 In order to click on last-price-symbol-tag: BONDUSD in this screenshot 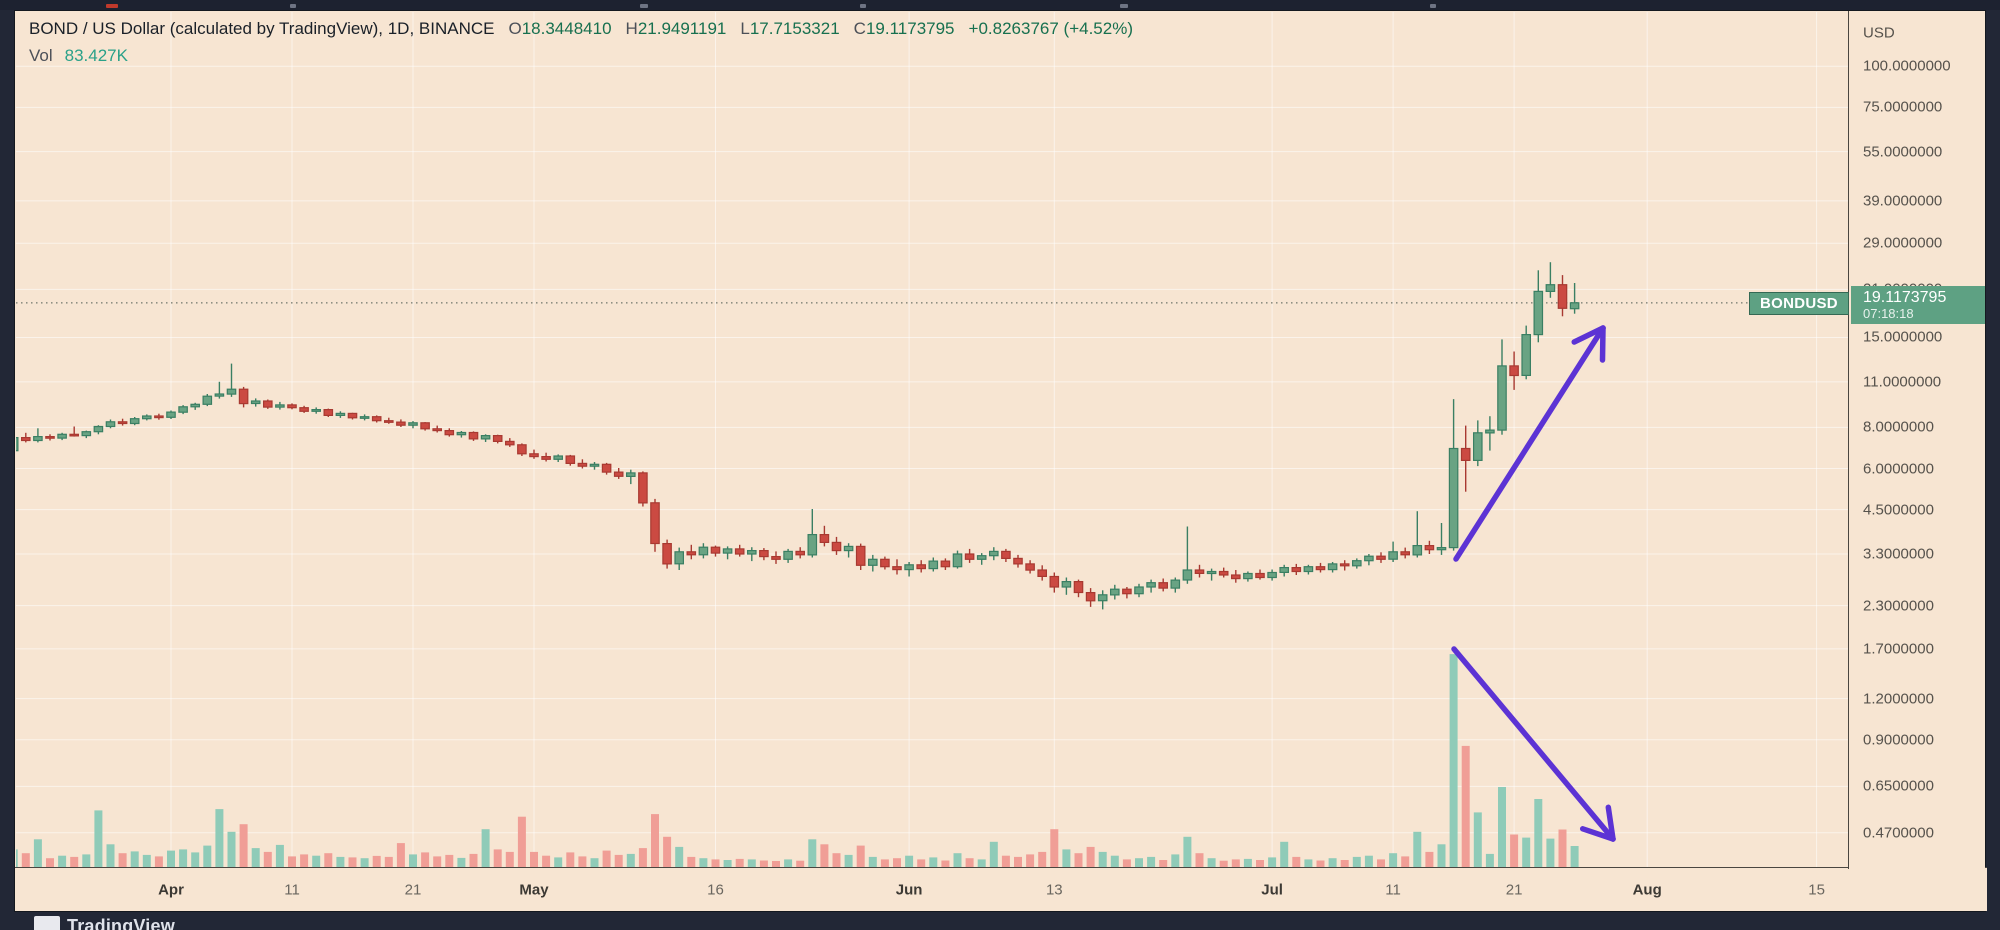, I will do `click(1799, 303)`.